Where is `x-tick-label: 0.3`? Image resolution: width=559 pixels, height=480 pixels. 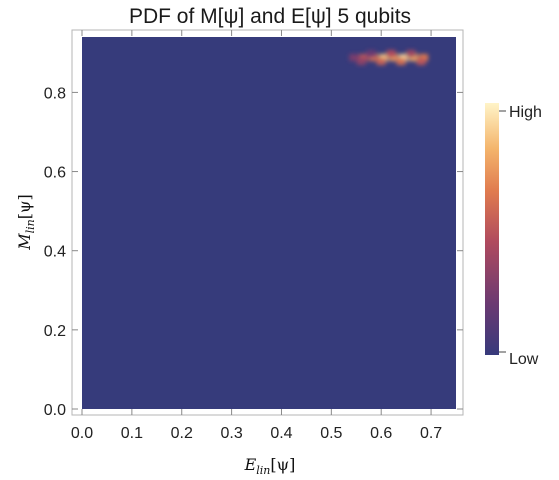 x-tick-label: 0.3 is located at coordinates (231, 433).